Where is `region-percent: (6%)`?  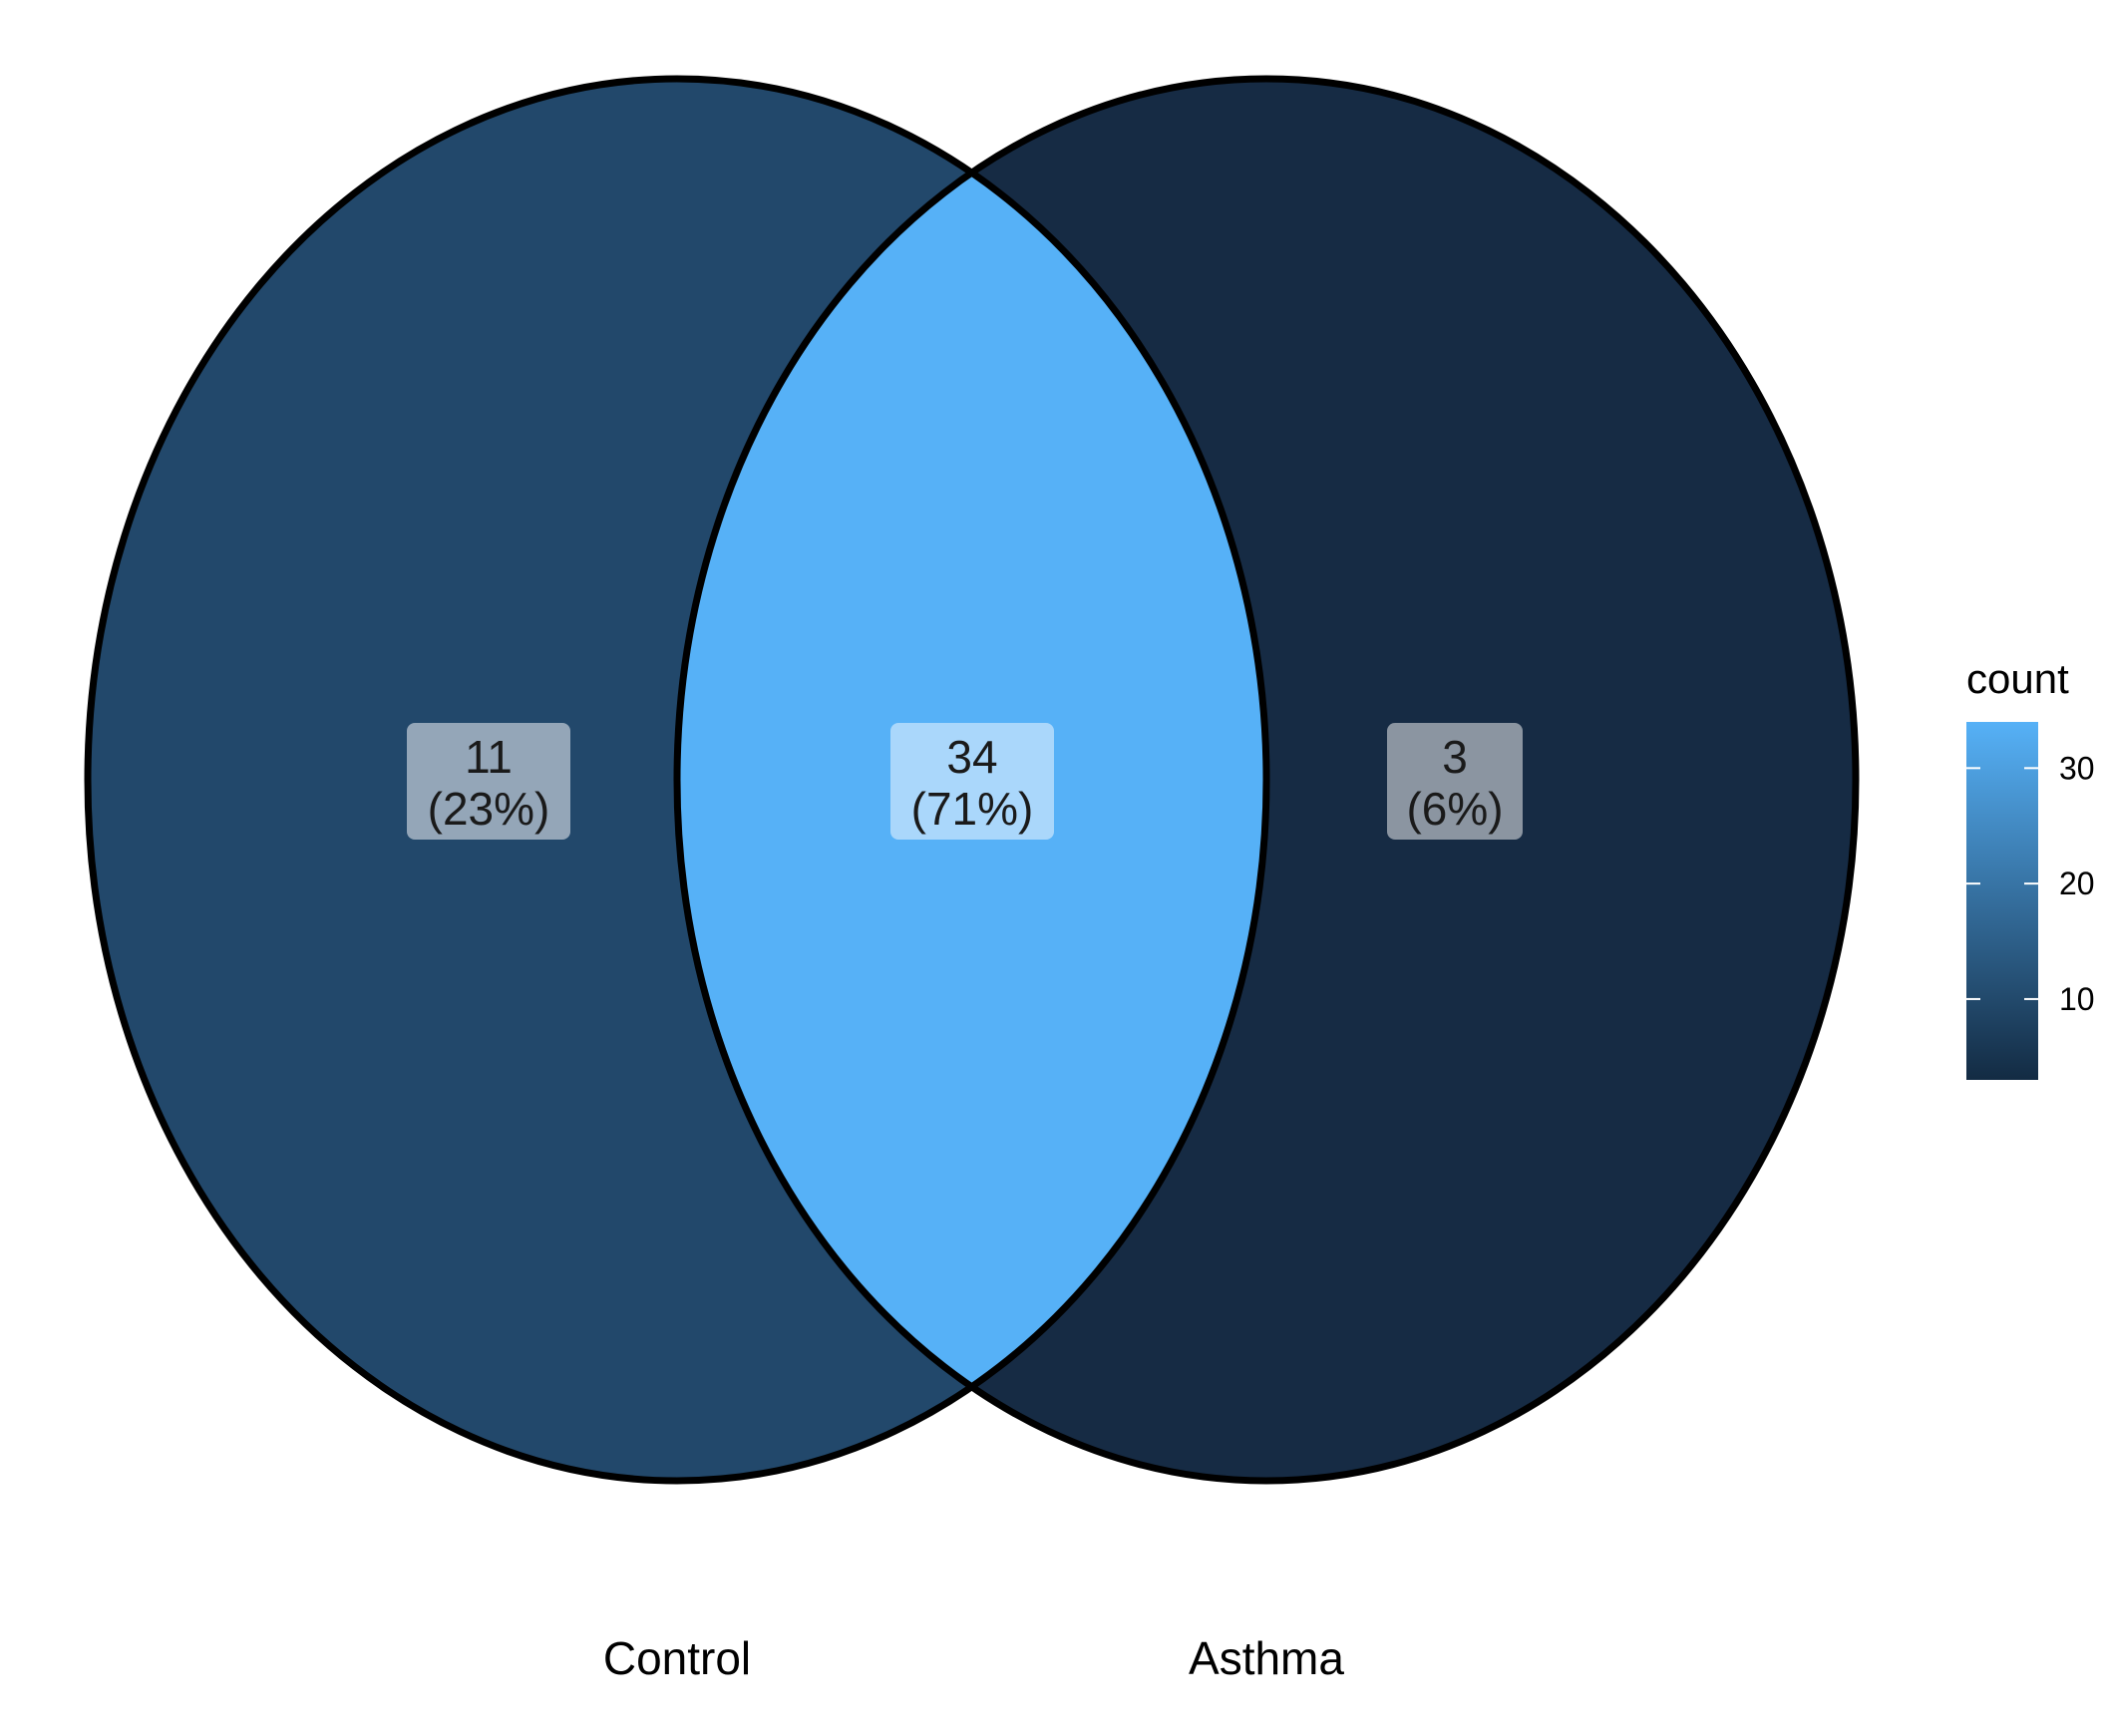 region-percent: (6%) is located at coordinates (1455, 809).